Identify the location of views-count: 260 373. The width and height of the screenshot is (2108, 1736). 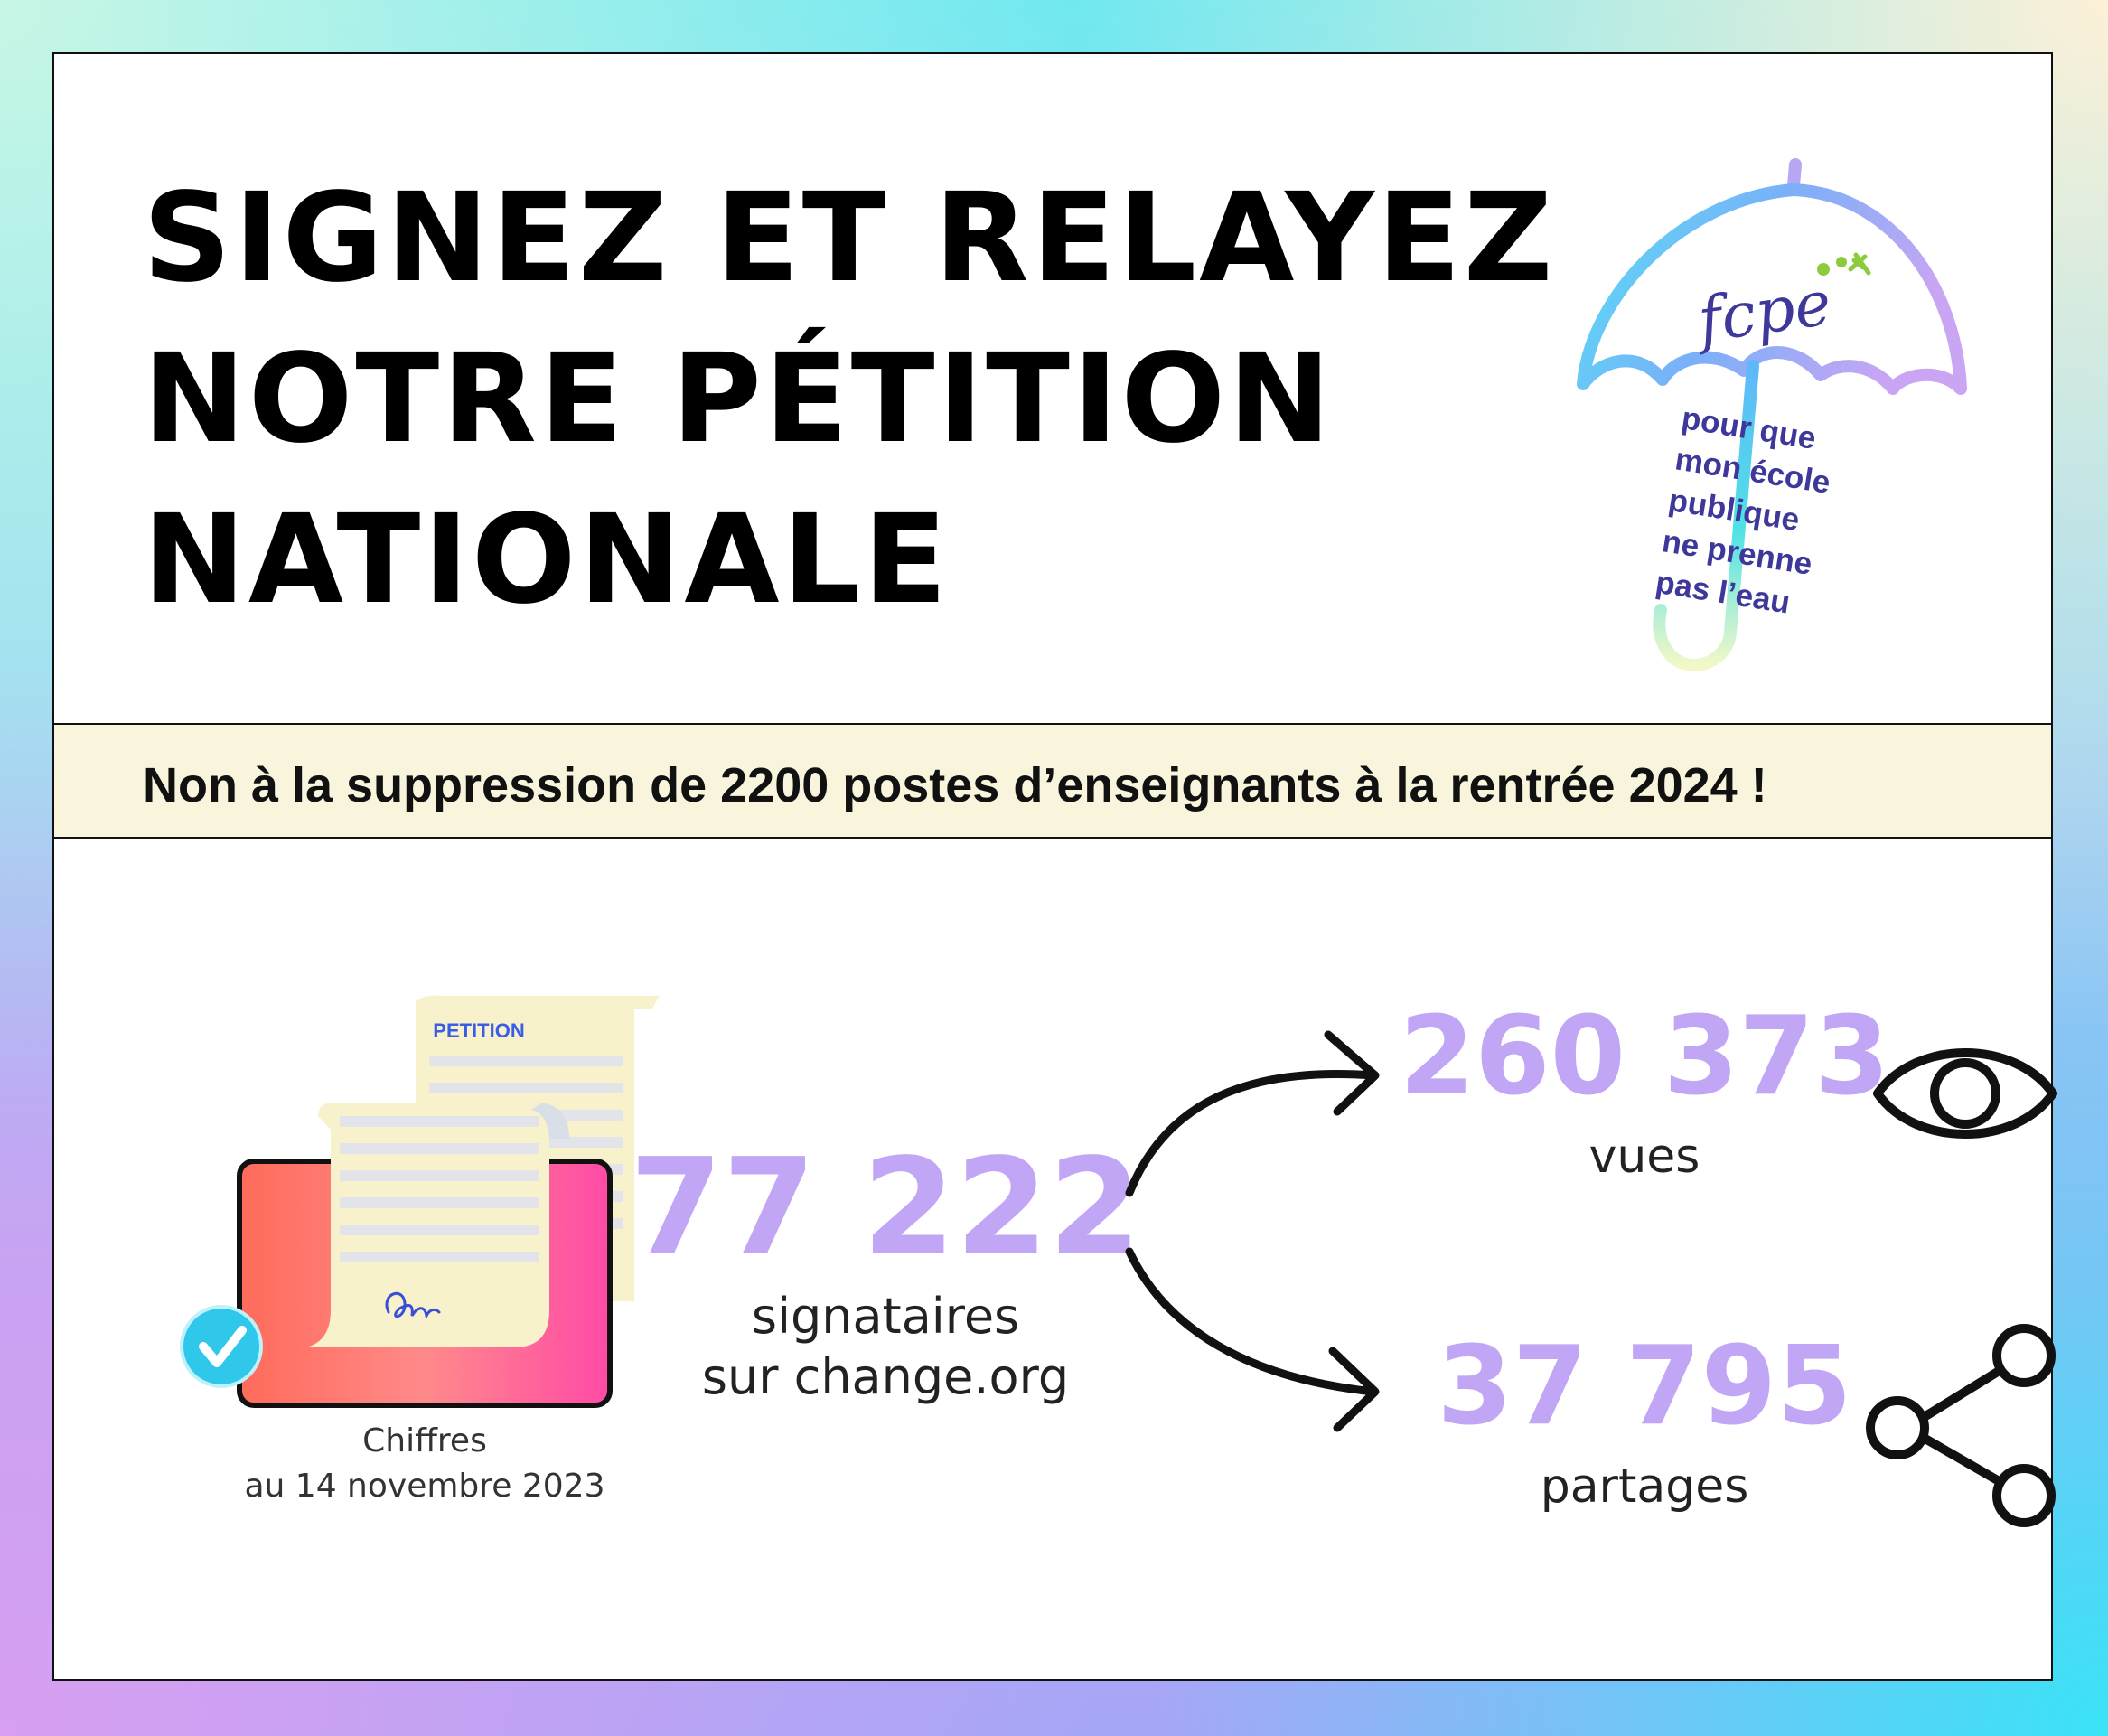
(1644, 1057).